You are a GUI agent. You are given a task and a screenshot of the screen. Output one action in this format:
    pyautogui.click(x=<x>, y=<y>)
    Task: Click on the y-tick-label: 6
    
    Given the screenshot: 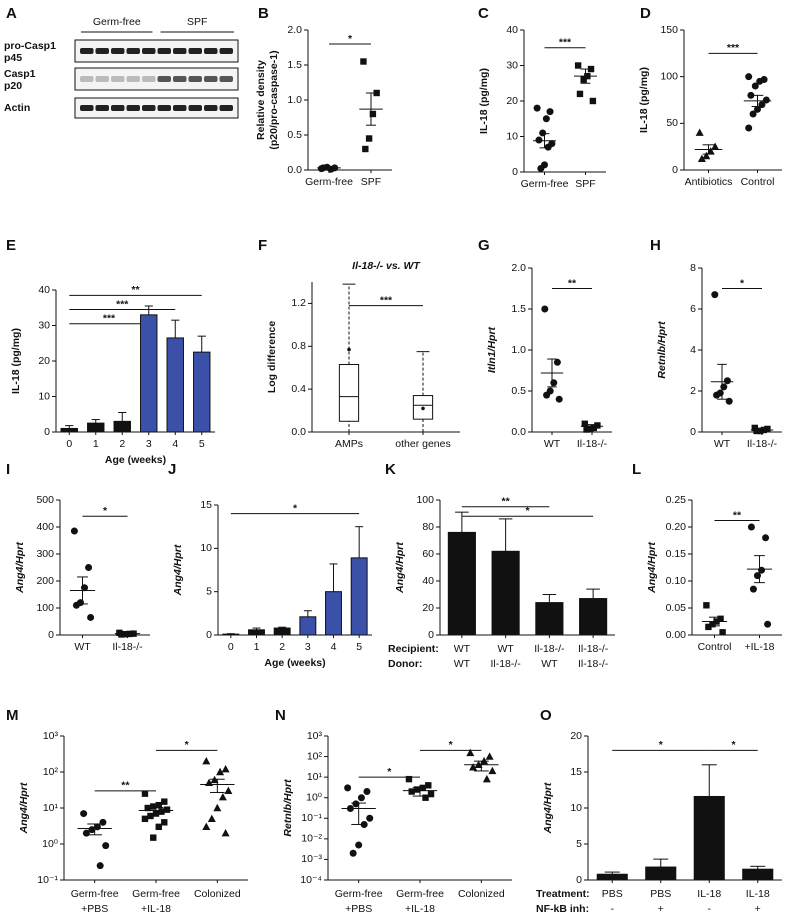 What is the action you would take?
    pyautogui.click(x=693, y=309)
    